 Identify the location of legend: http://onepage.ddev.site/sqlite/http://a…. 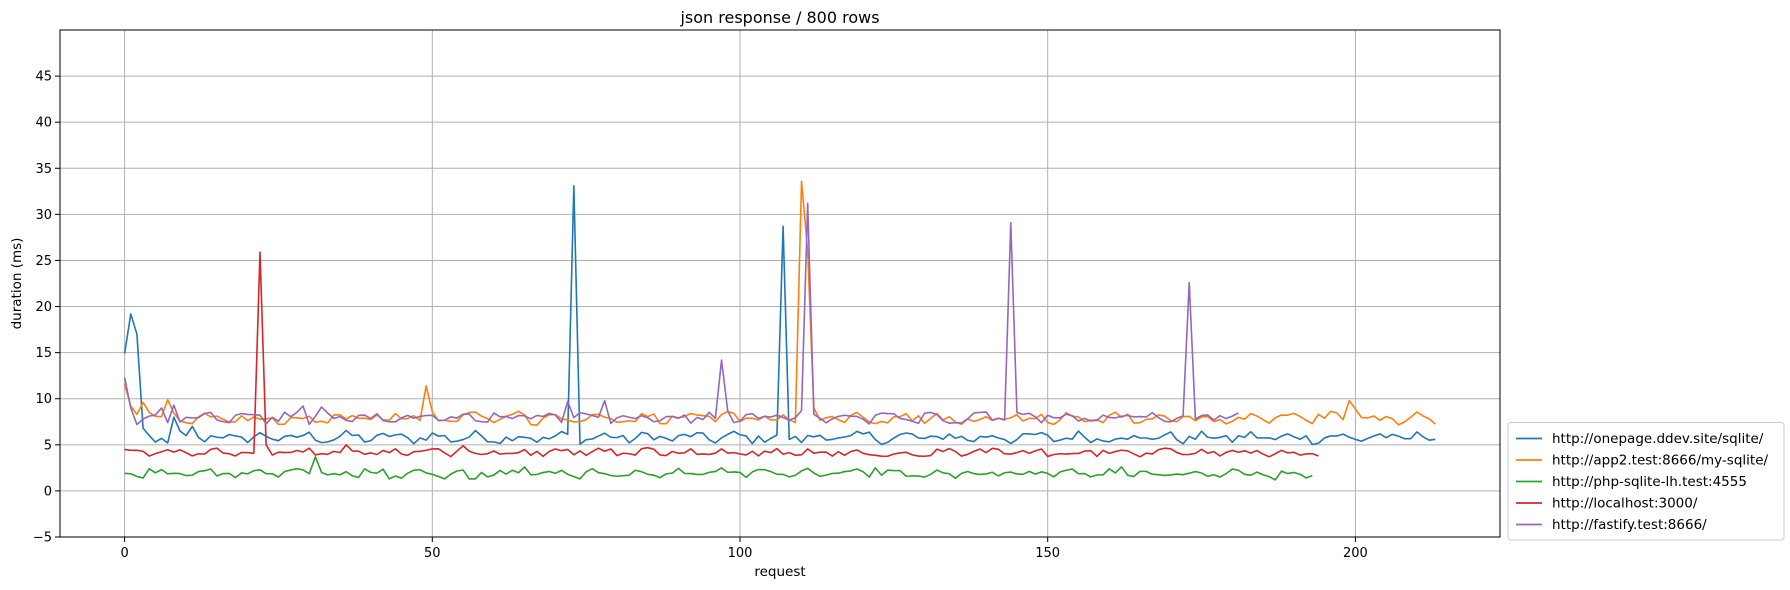
(1646, 481).